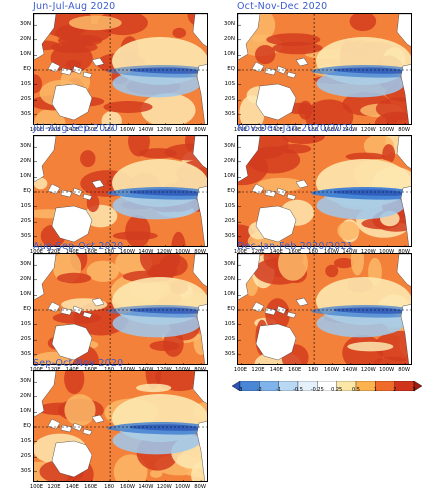 The image size is (439, 498). I want to click on colorbar-tick-label: -2, so click(259, 390).